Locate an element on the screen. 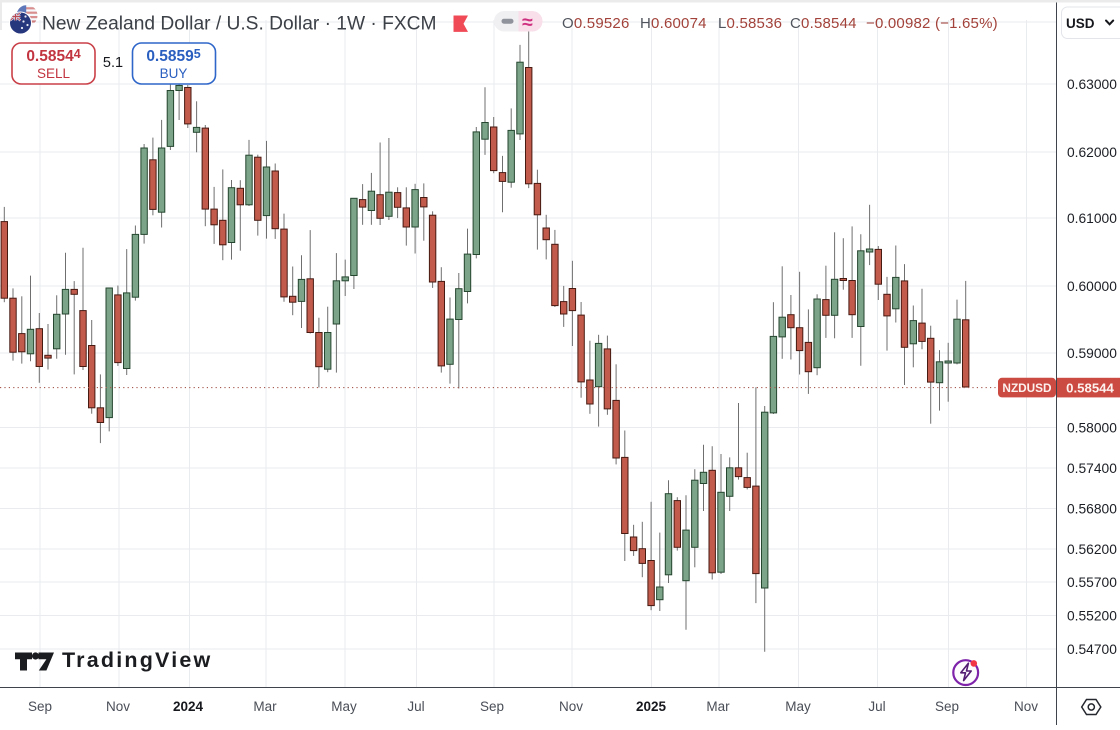  svg-text: 0.56800 is located at coordinates (1092, 508).